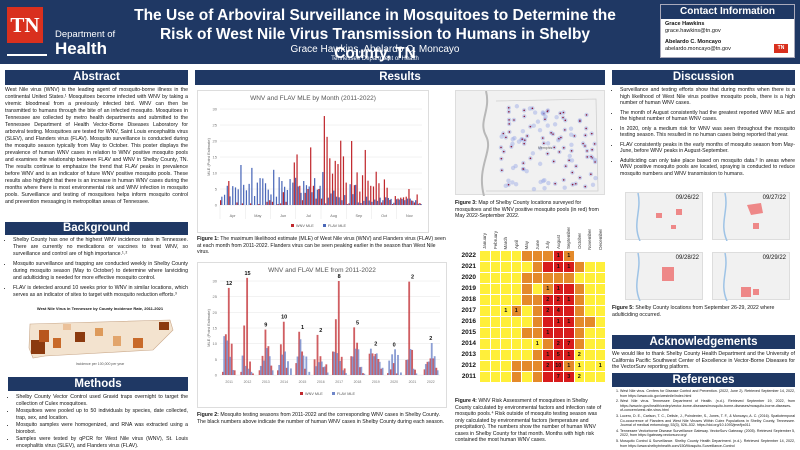 The height and width of the screenshot is (450, 800). Describe the element at coordinates (545, 148) in the screenshot. I see `city-label: Memphis` at that location.